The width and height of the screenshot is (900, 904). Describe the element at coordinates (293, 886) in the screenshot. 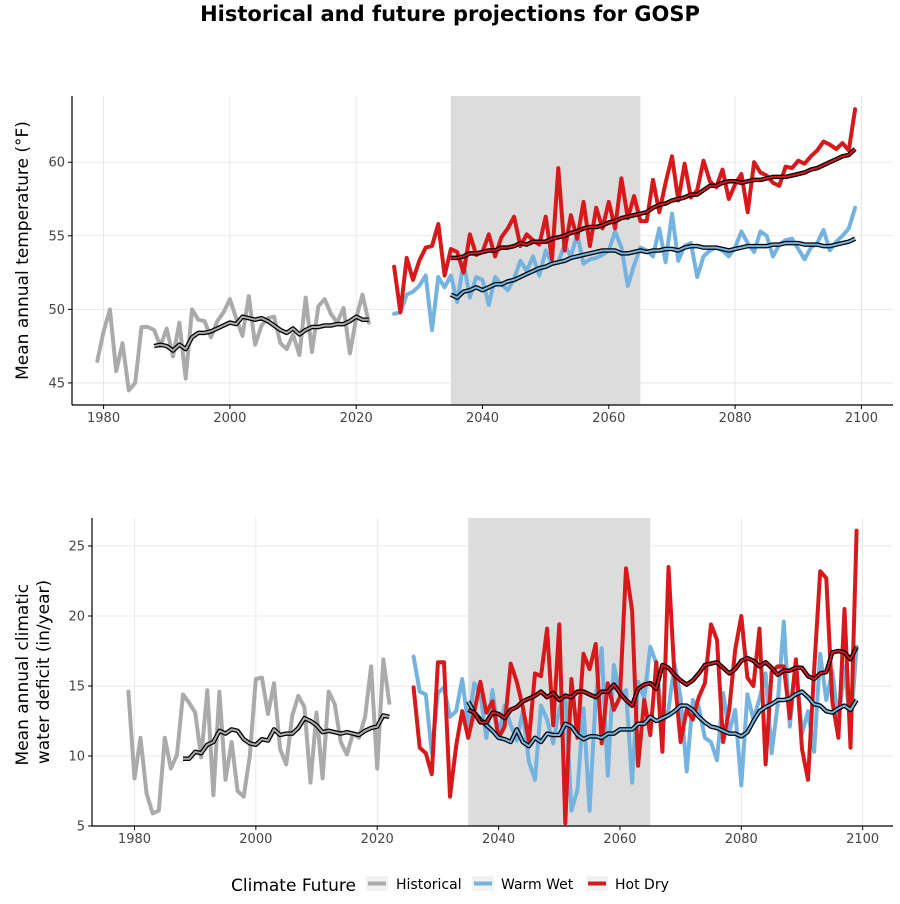

I see `legend-title: Climate Future` at that location.